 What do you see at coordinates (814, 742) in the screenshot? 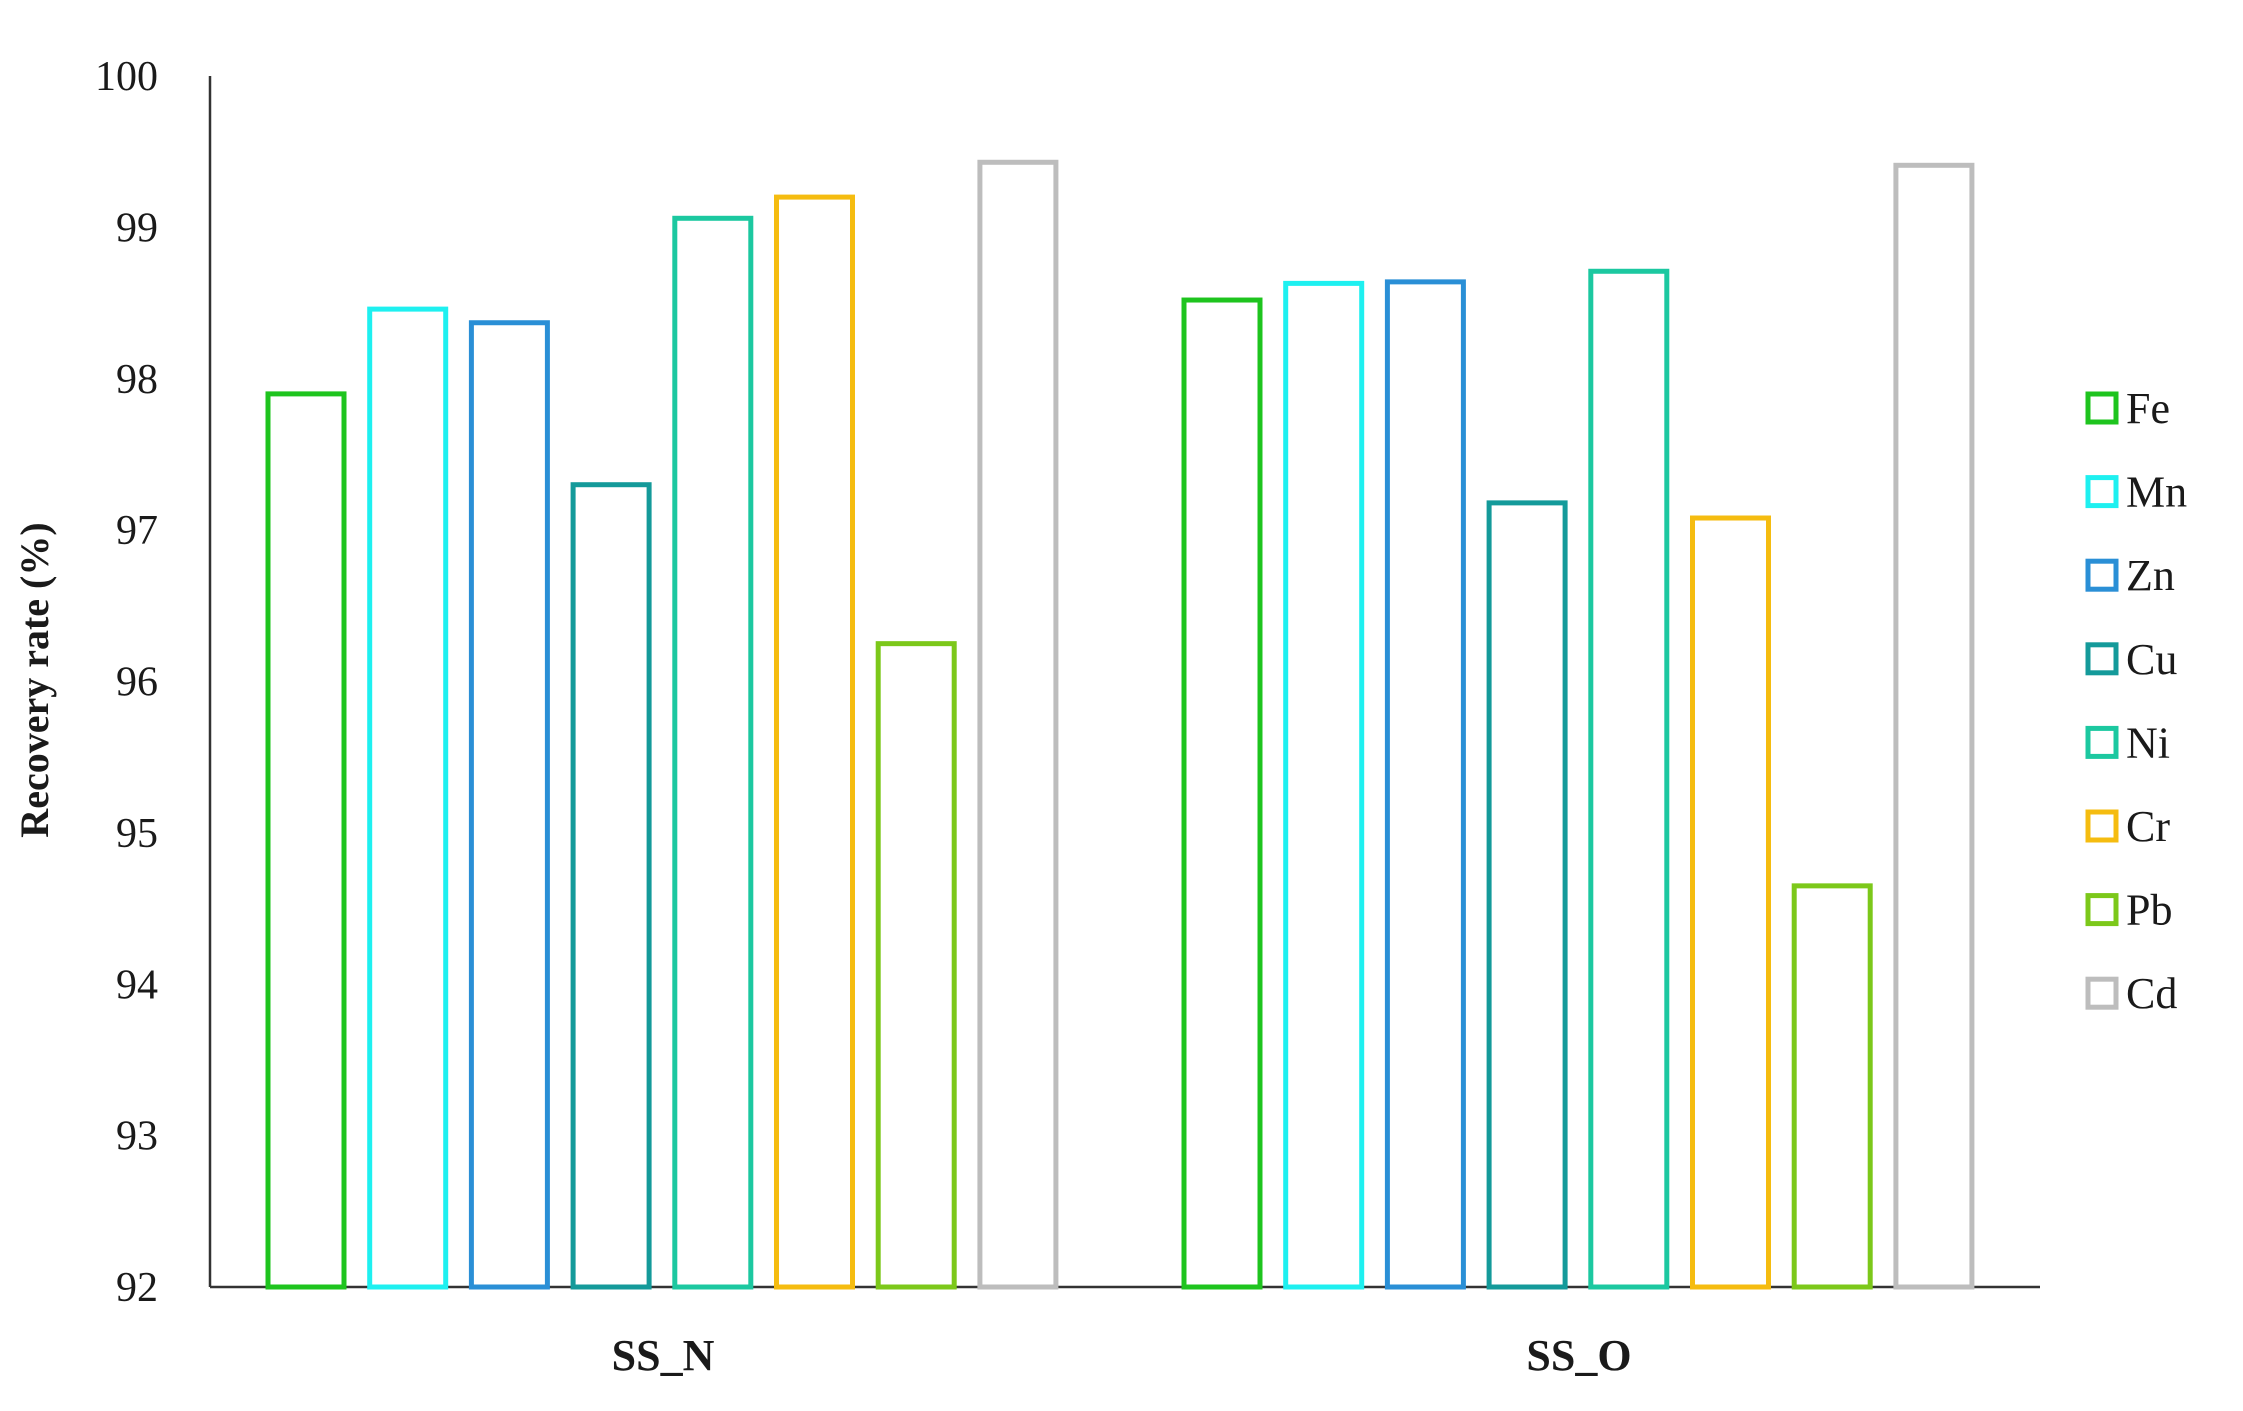
I see `bar-cr-ss-n` at bounding box center [814, 742].